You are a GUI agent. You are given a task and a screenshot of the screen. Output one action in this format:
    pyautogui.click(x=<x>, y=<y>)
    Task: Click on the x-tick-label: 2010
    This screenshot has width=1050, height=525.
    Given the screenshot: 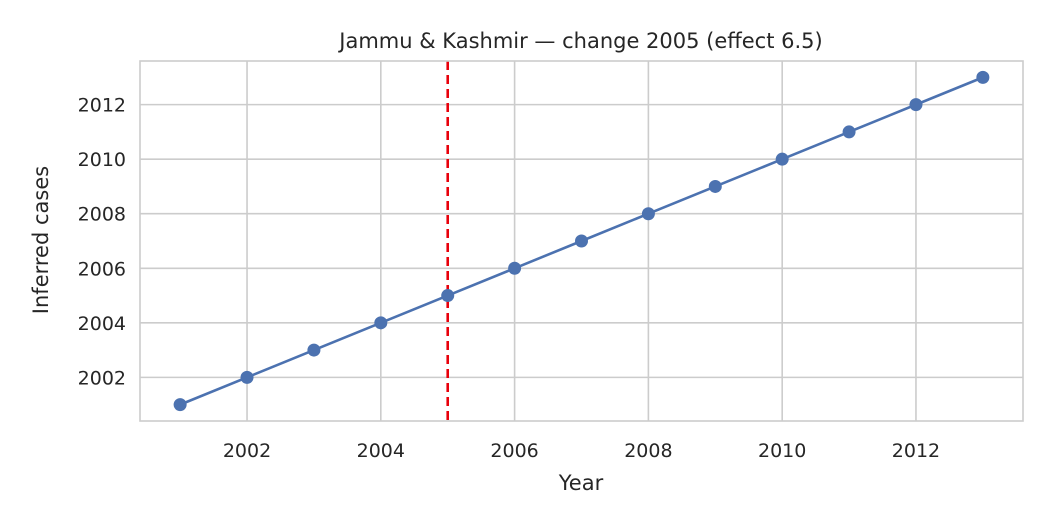 What is the action you would take?
    pyautogui.click(x=782, y=451)
    